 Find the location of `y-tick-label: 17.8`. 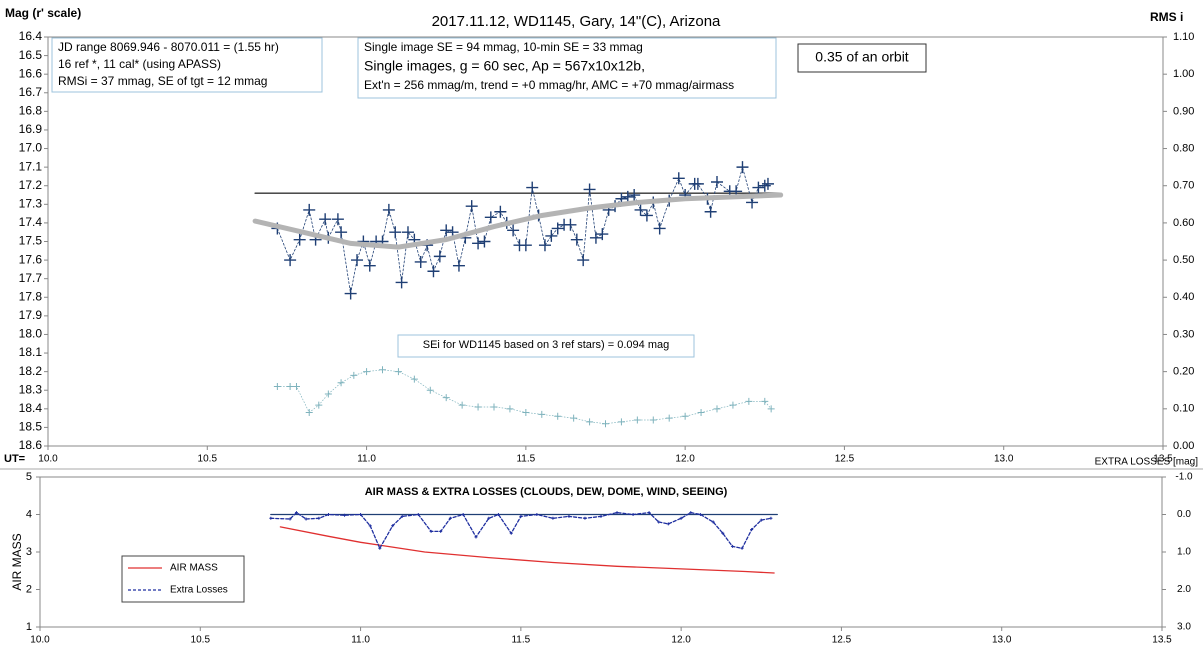

y-tick-label: 17.8 is located at coordinates (31, 296).